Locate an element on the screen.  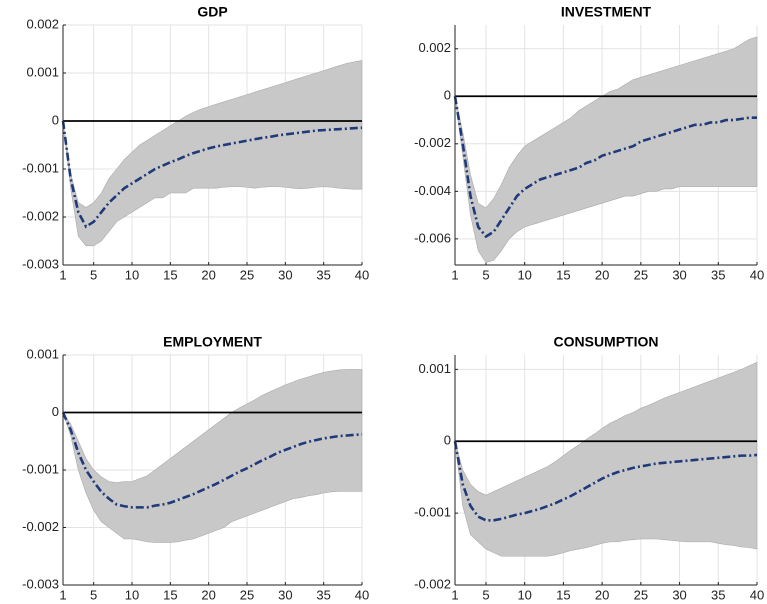
y-tick-label: -0.004 is located at coordinates (432, 190).